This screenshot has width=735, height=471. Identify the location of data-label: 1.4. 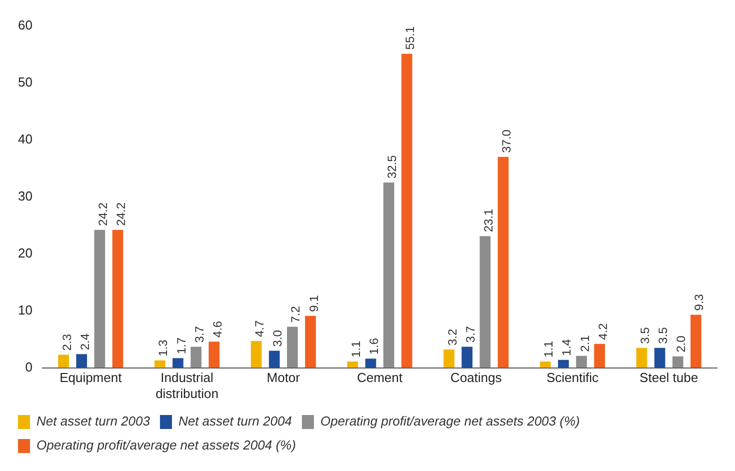
(567, 347).